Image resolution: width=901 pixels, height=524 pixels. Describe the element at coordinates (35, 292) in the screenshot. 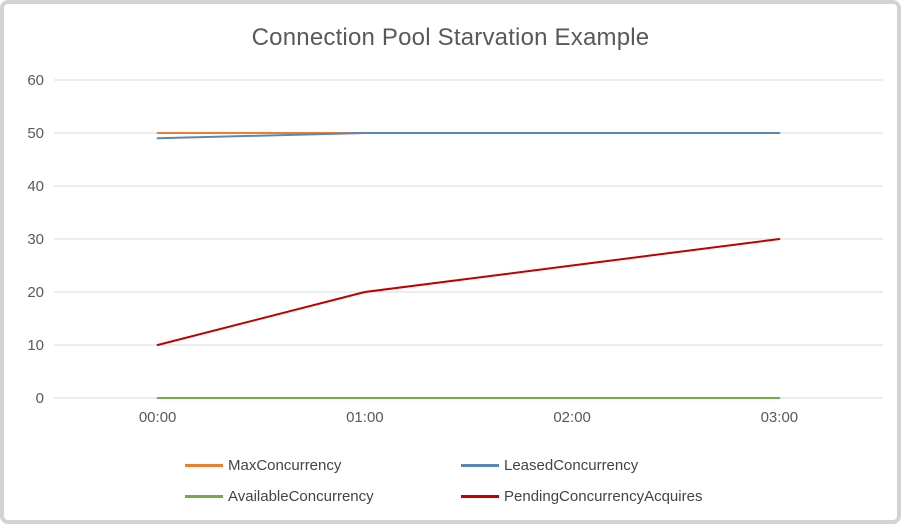

I see `y-axis-tick-label: 20` at that location.